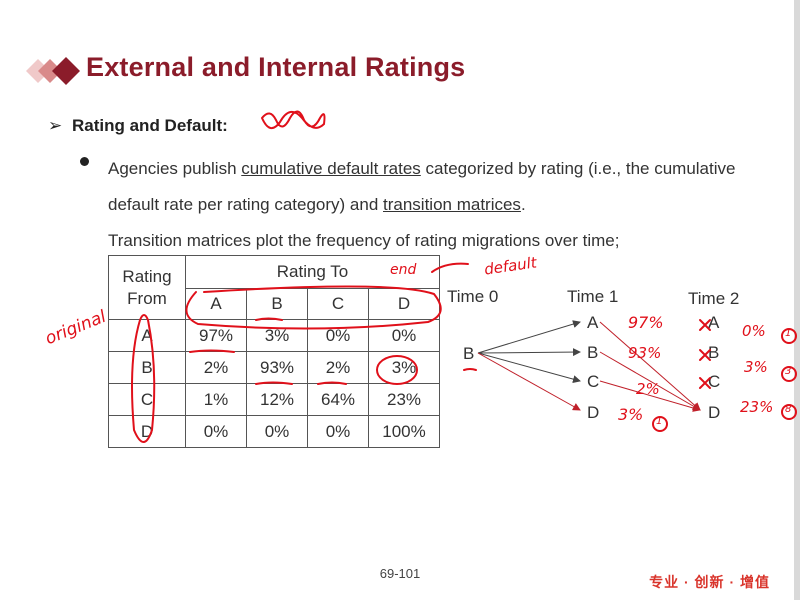 This screenshot has width=800, height=600. Describe the element at coordinates (714, 412) in the screenshot. I see `node-t2-d: D` at that location.